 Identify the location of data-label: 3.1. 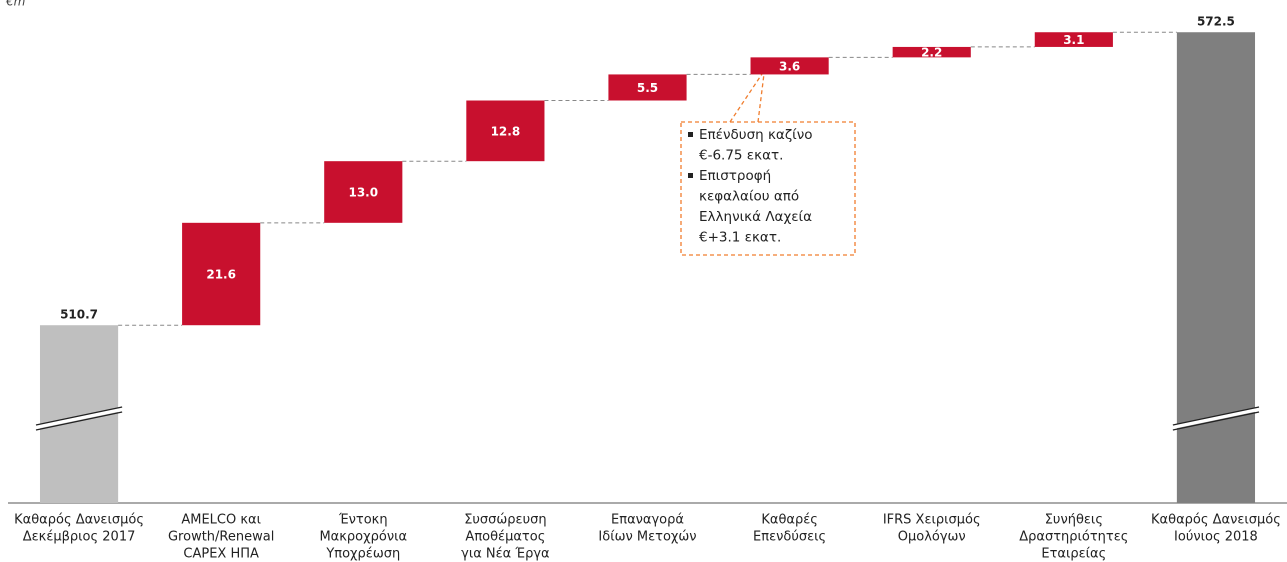
(1073, 40).